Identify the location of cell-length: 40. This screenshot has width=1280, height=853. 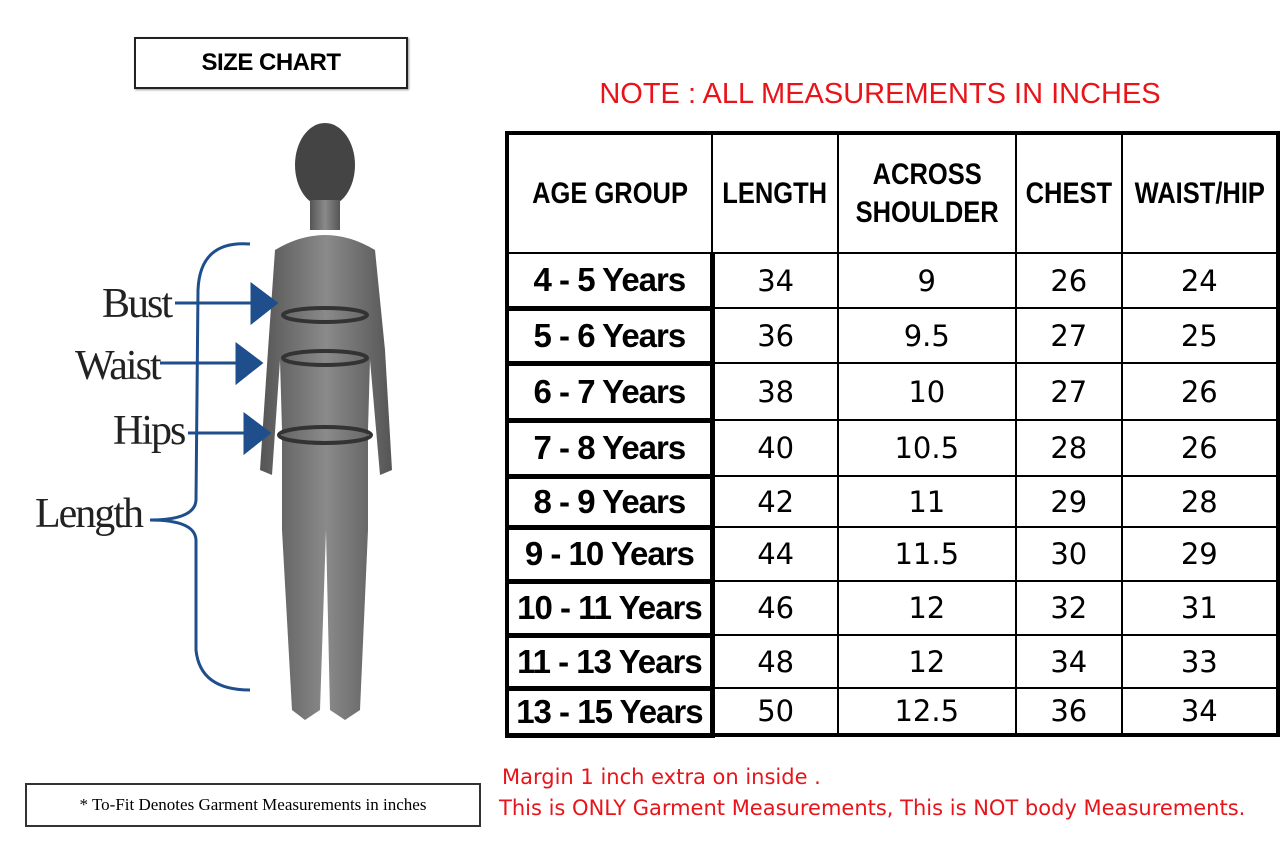
(775, 448).